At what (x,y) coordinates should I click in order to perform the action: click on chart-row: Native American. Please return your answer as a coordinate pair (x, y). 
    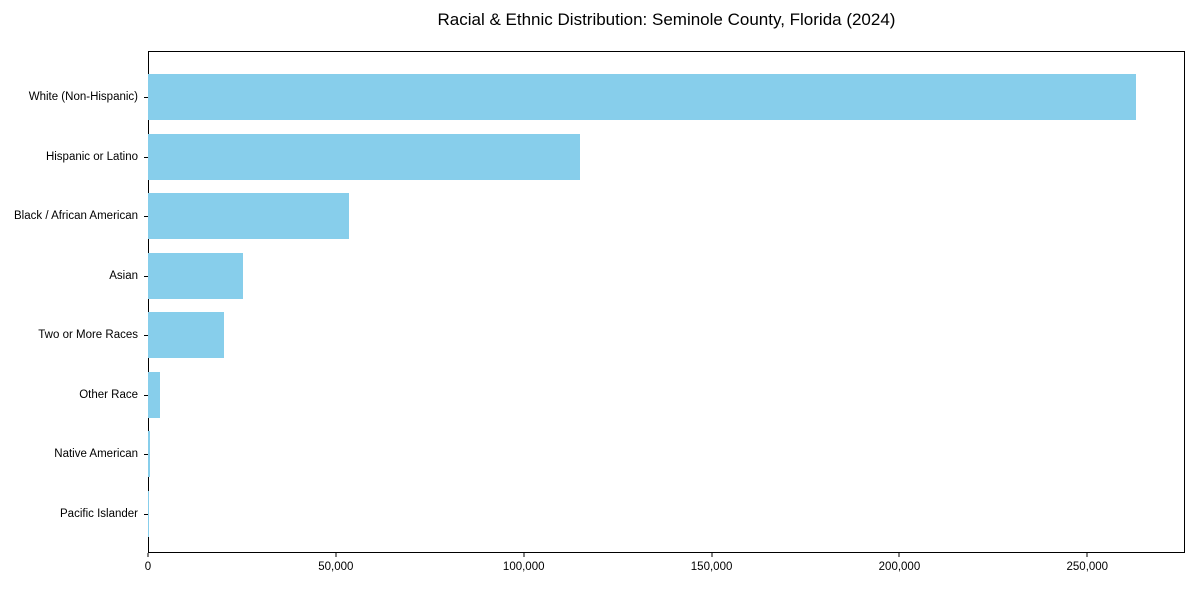
    Looking at the image, I should click on (592, 454).